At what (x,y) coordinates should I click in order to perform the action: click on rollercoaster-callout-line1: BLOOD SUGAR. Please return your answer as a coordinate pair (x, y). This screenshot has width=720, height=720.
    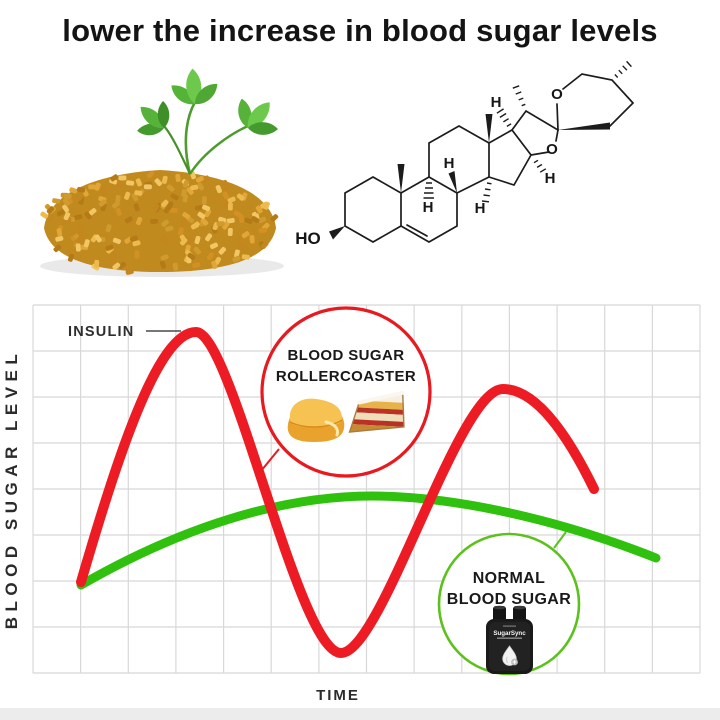
    Looking at the image, I should click on (346, 355).